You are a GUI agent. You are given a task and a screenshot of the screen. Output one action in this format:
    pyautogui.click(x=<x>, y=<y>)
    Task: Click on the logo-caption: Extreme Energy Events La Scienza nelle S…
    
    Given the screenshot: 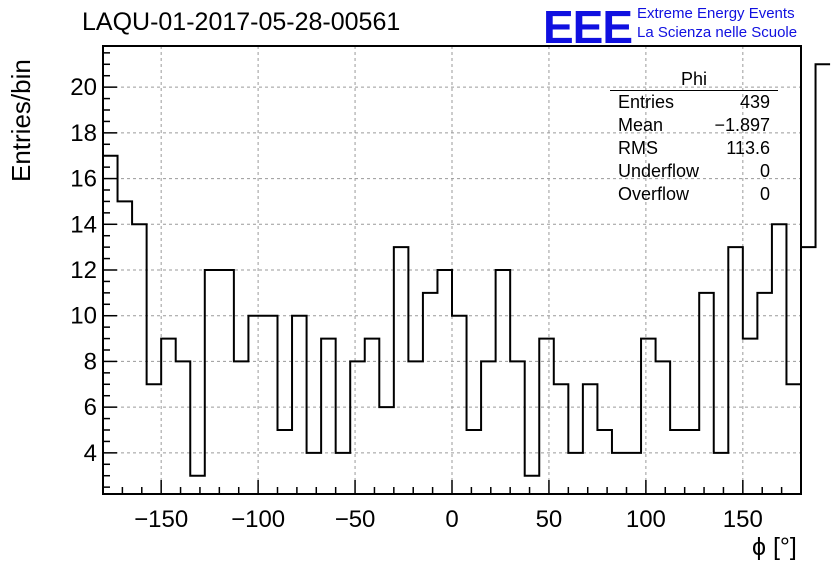 What is the action you would take?
    pyautogui.click(x=717, y=23)
    